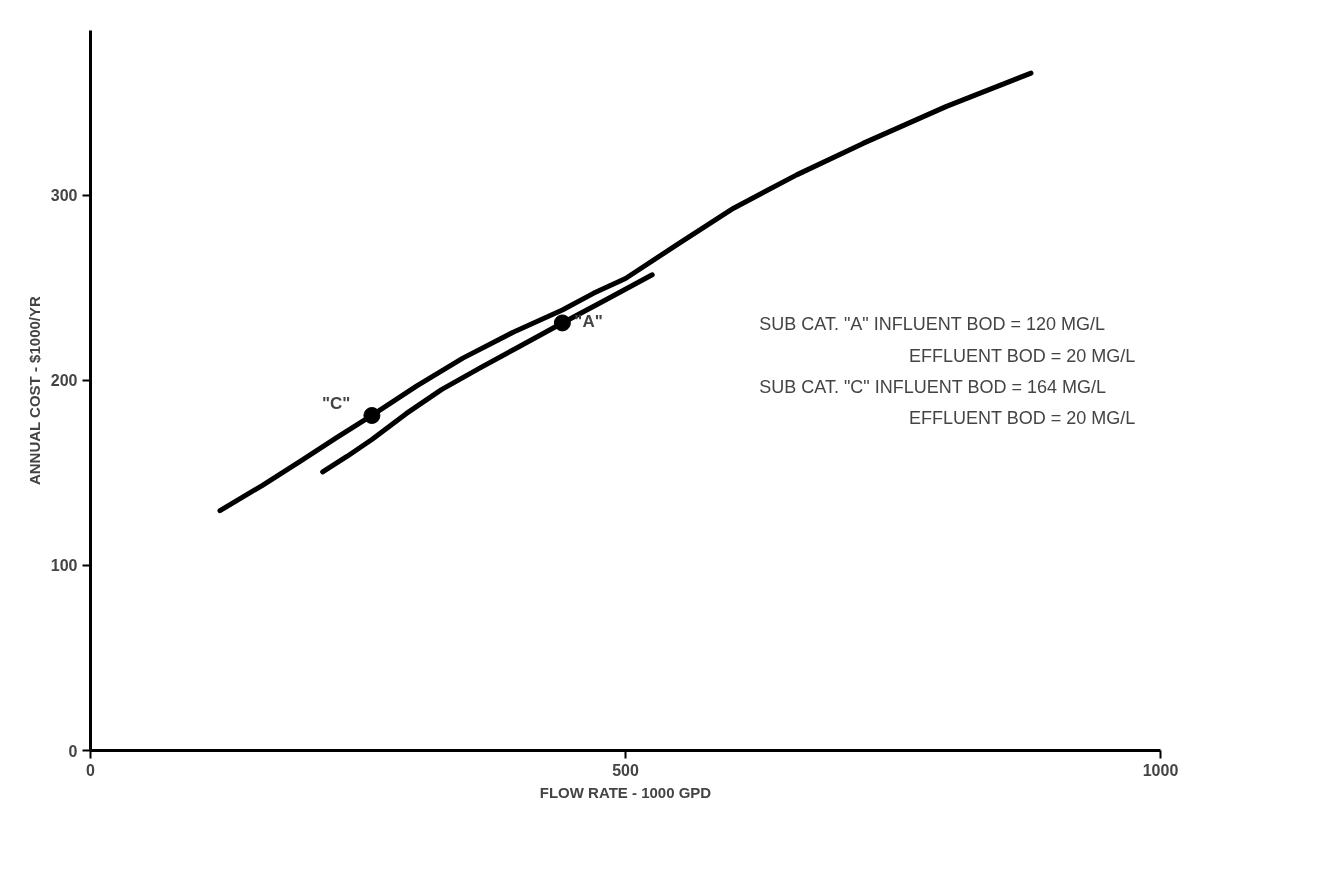 This screenshot has width=1326, height=884. What do you see at coordinates (64, 381) in the screenshot?
I see `y-tick-label: 200` at bounding box center [64, 381].